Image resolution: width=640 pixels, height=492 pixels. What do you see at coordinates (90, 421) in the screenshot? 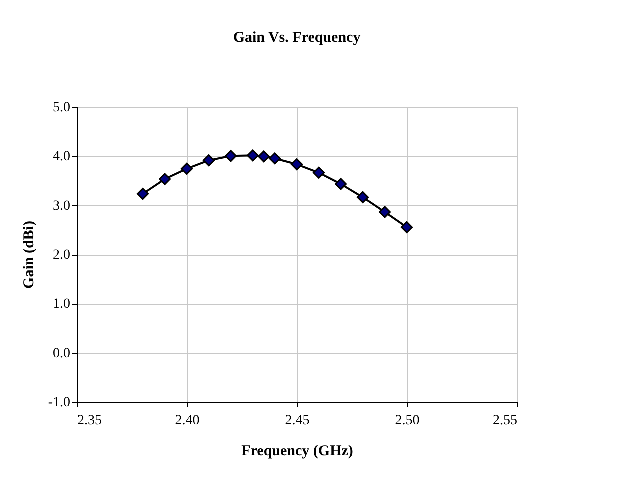
I see `x-tick-label: 2.35` at bounding box center [90, 421].